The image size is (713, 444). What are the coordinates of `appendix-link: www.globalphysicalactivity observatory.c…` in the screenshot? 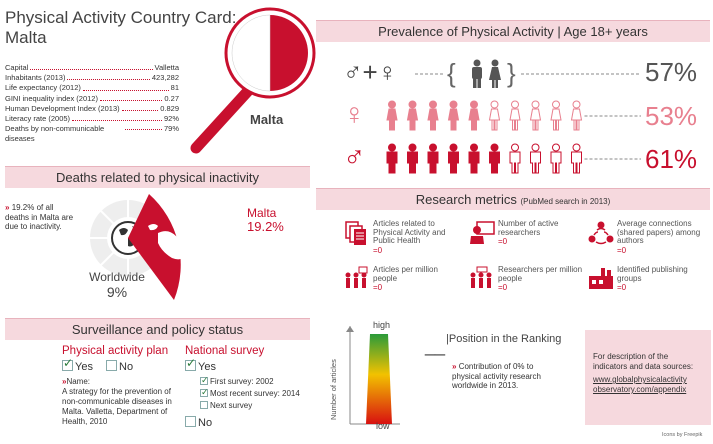 It's located at (640, 384).